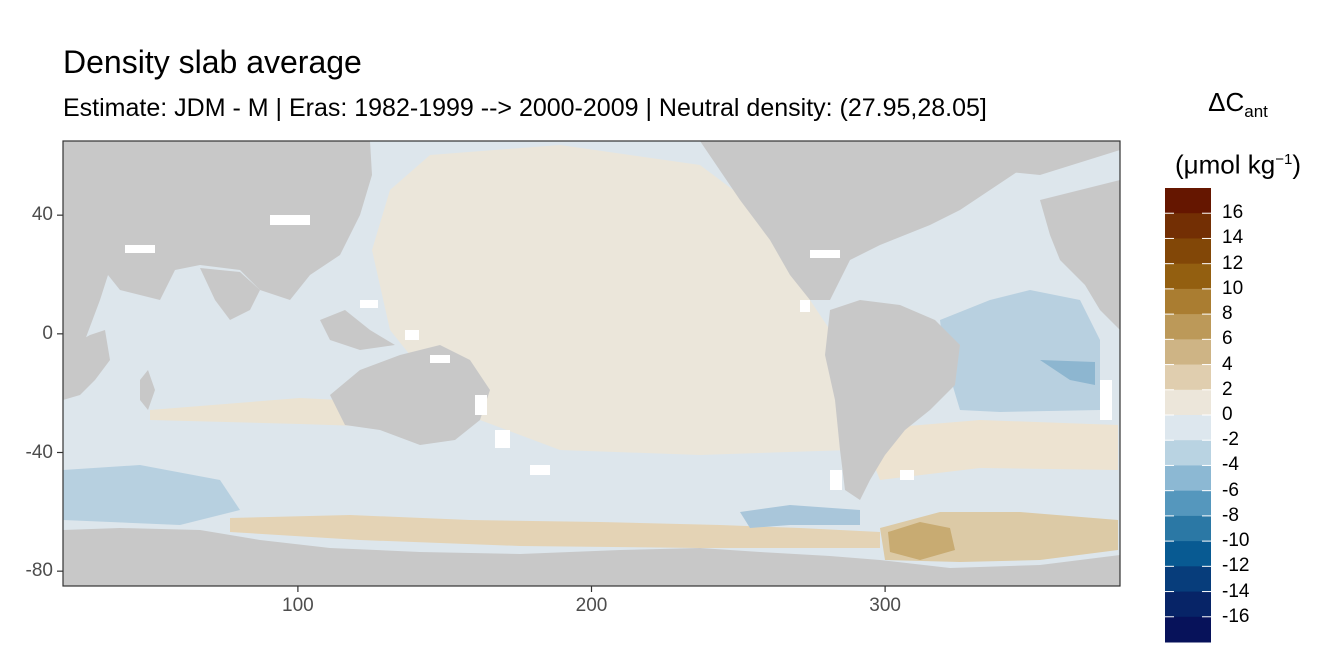  Describe the element at coordinates (1227, 339) in the screenshot. I see `legend-tick-label: 6` at that location.